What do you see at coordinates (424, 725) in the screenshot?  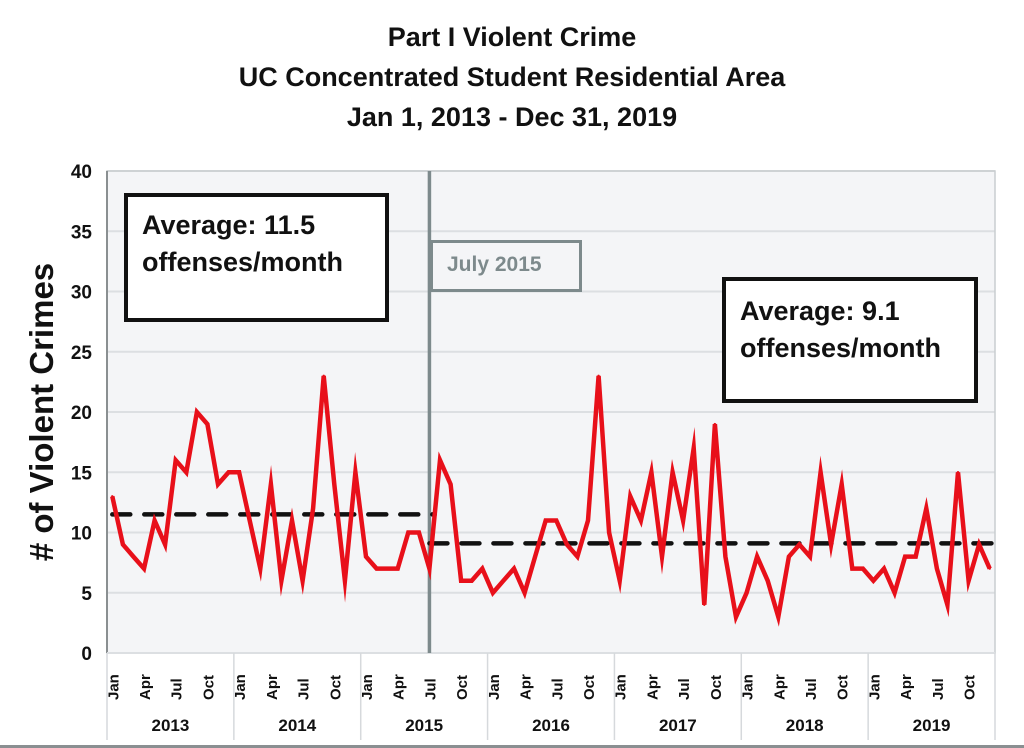 I see `x-year-label-2015: 2015` at bounding box center [424, 725].